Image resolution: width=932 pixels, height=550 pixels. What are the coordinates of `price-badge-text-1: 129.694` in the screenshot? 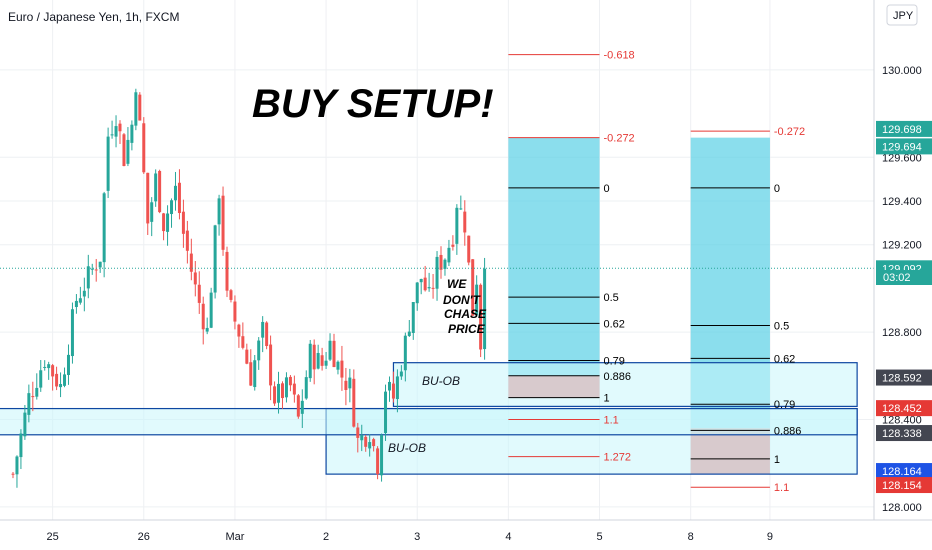 It's located at (902, 147).